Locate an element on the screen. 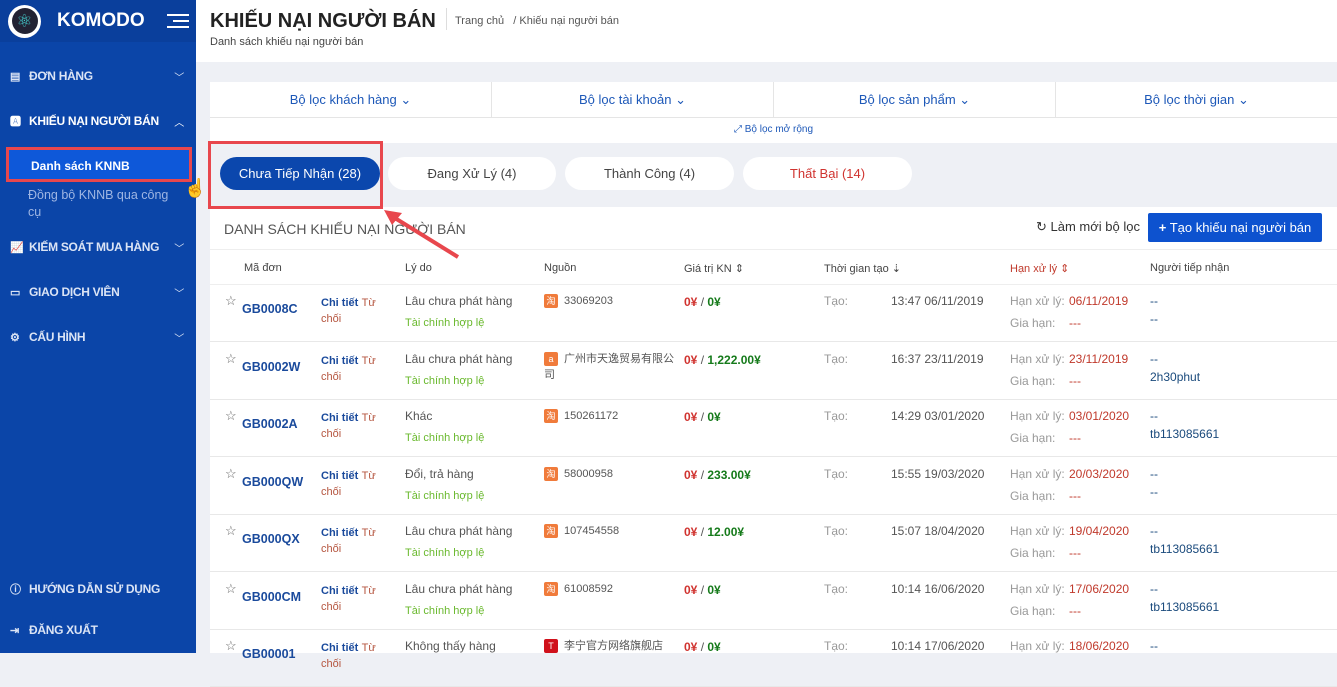  label: ĐƠN HÀNG is located at coordinates (61, 76).